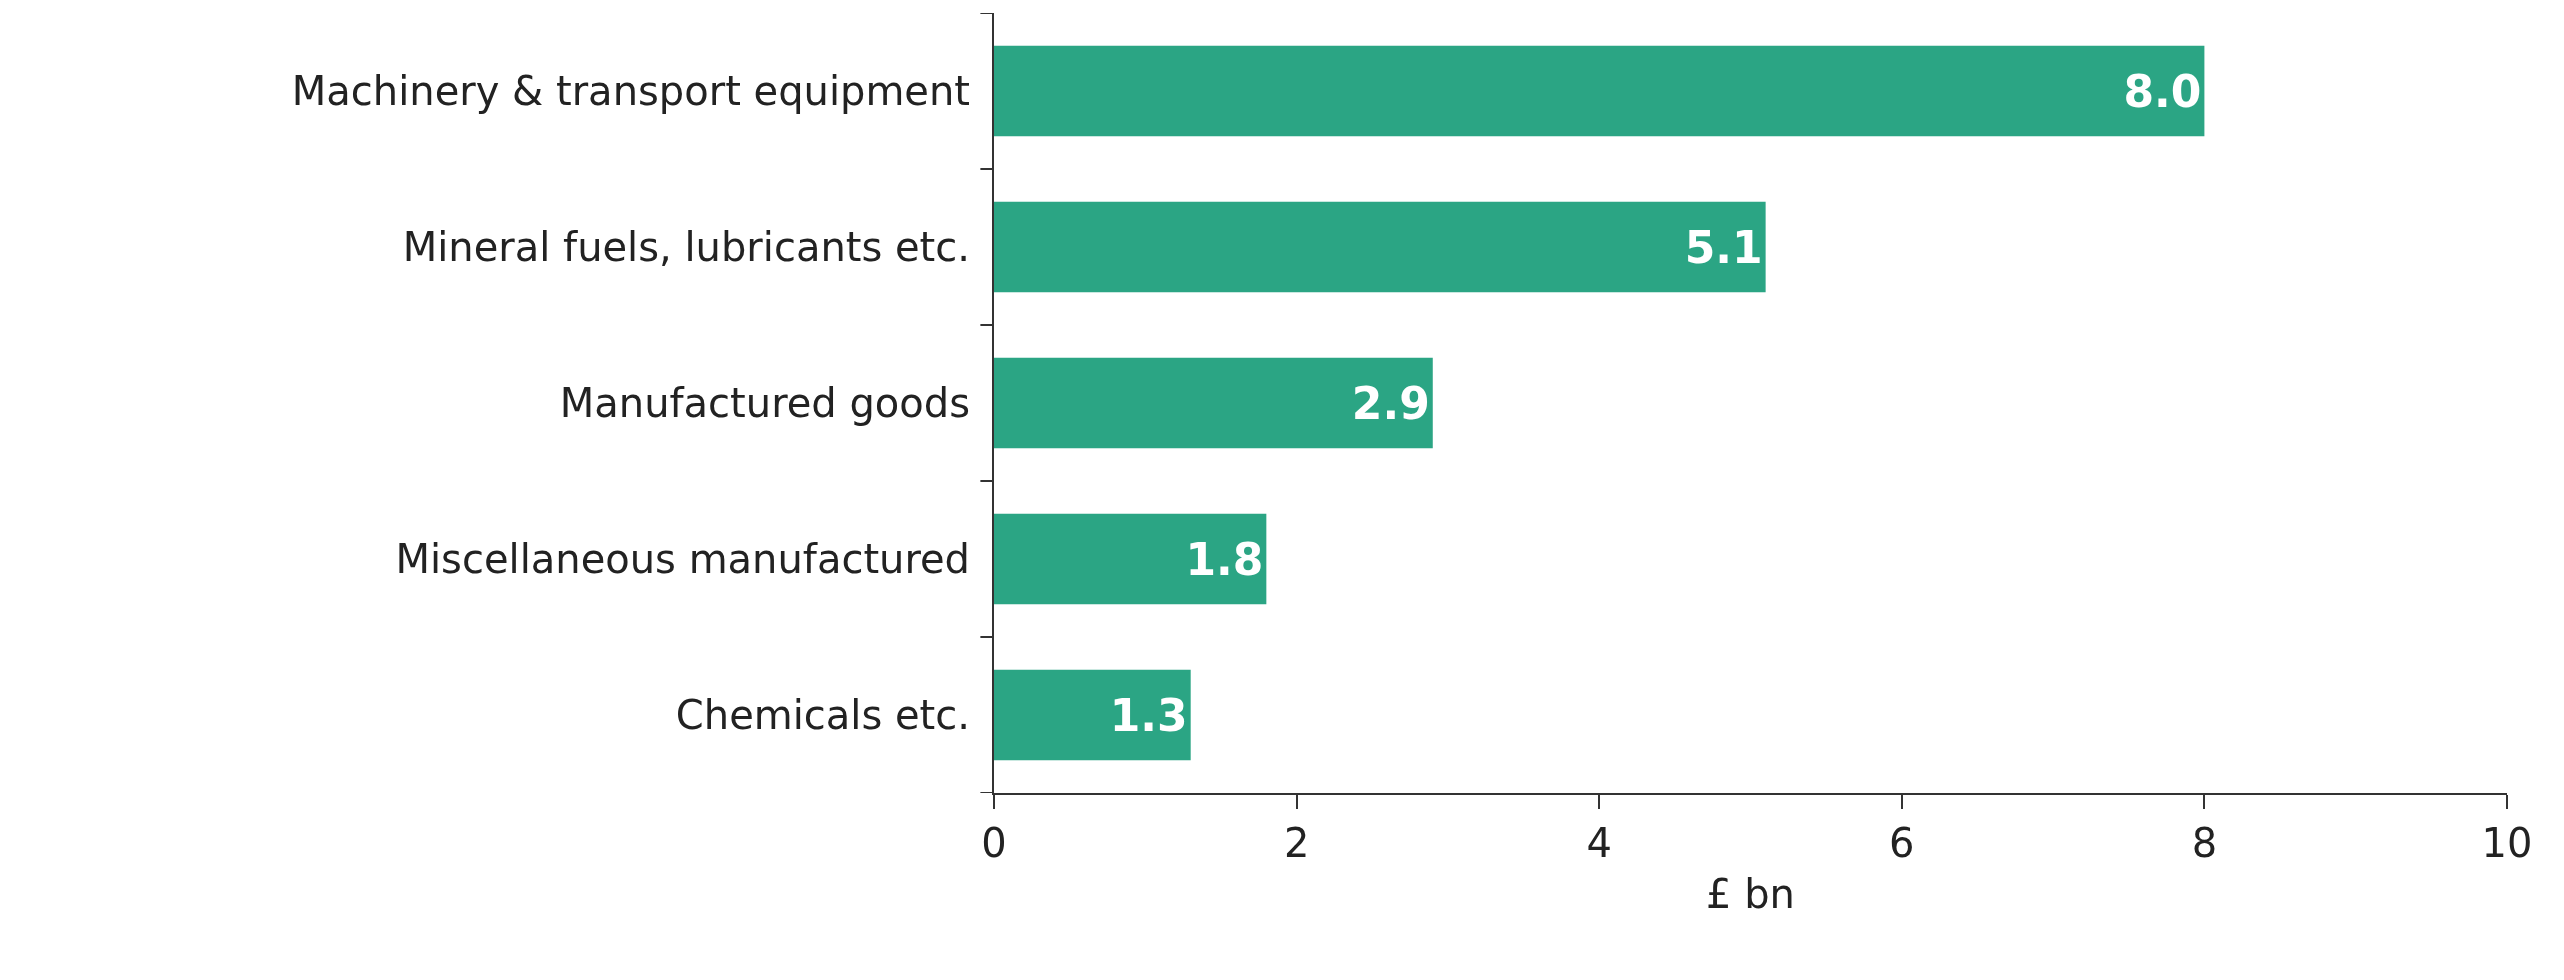 The height and width of the screenshot is (980, 2564). What do you see at coordinates (630, 91) in the screenshot?
I see `y-tick-label: Machinery & transport equipment` at bounding box center [630, 91].